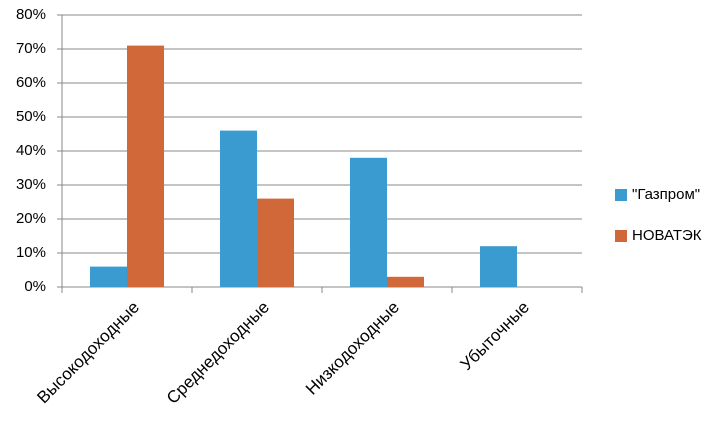 Image resolution: width=723 pixels, height=429 pixels. I want to click on y-tick-label: 20%, so click(31, 218).